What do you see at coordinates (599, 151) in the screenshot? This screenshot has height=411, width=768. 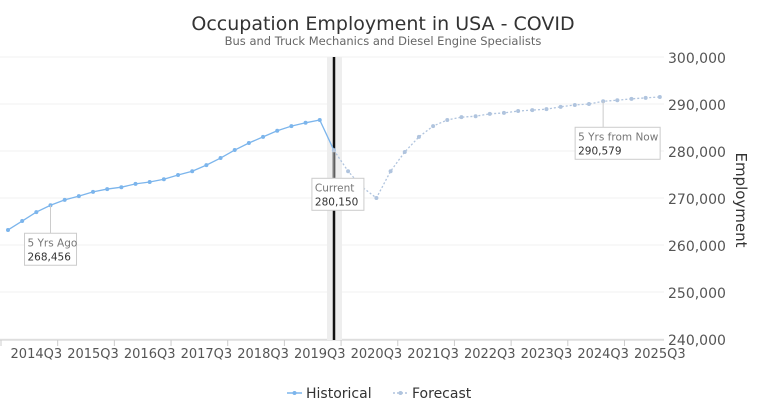 I see `annotation-value: 290,579` at bounding box center [599, 151].